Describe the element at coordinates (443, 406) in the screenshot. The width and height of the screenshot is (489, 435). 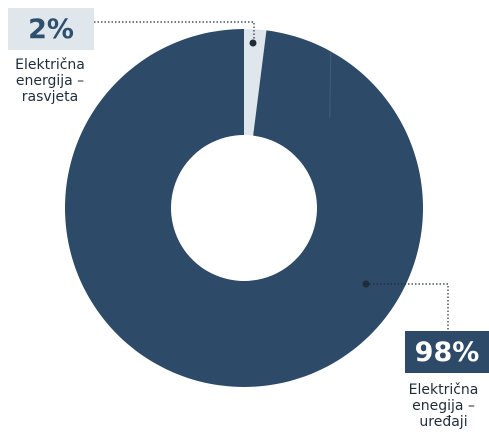
I see `slice-label-uredaji: Električna enegija – uređaji` at that location.